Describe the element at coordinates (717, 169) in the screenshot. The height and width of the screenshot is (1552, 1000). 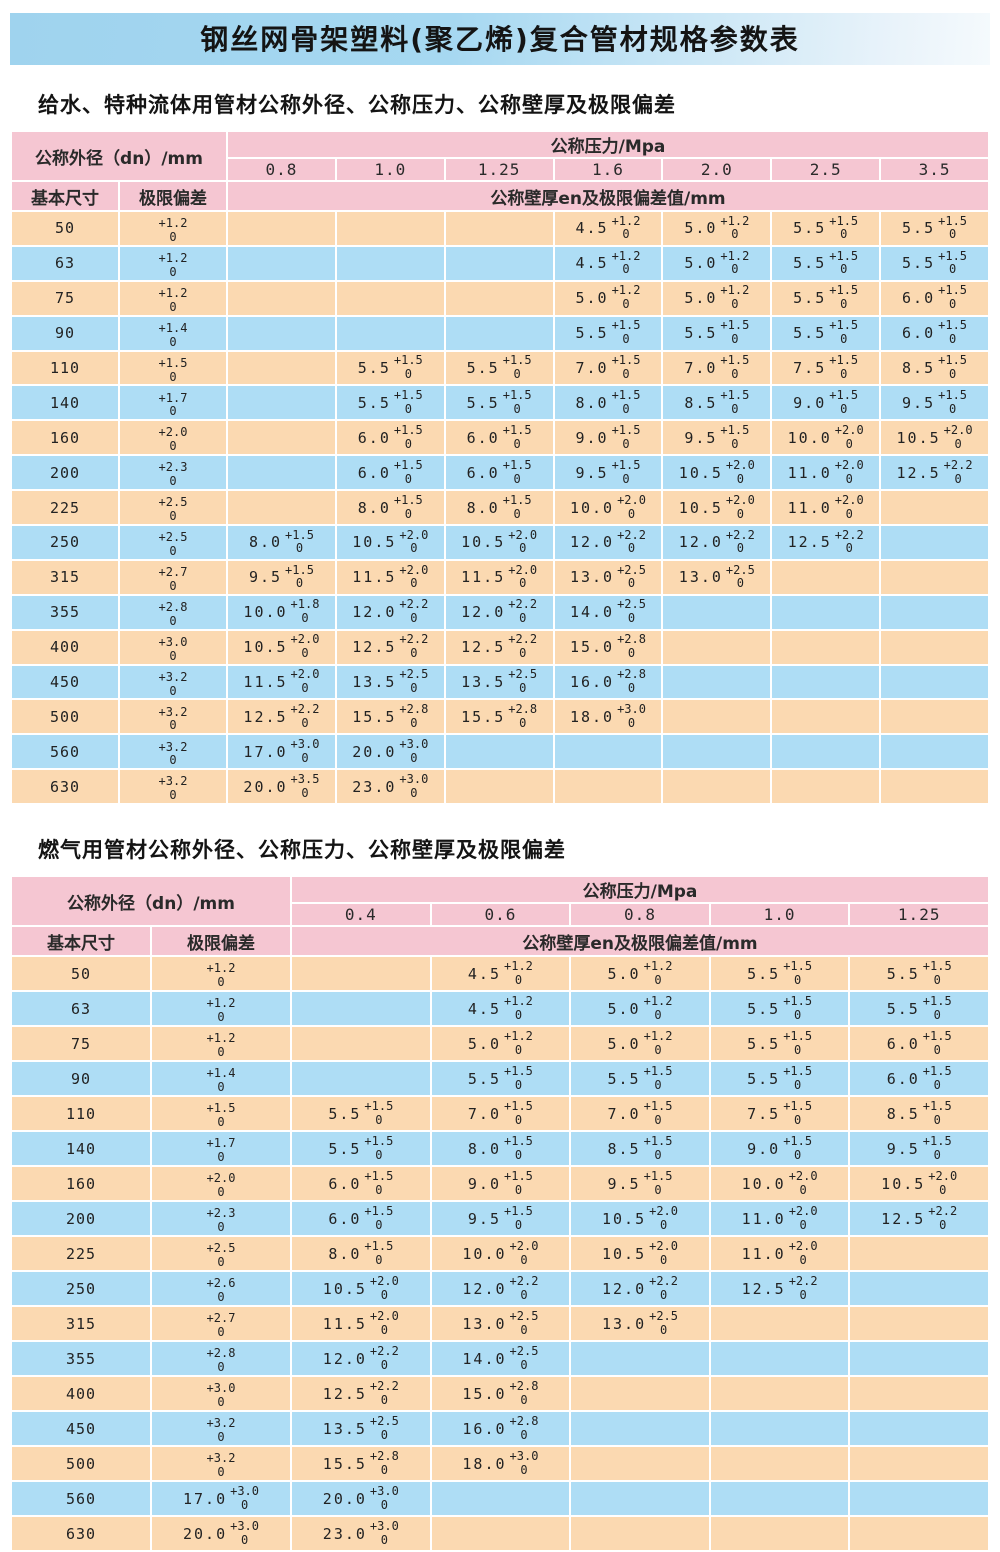
I see `pressure-column-header: 2.0` at that location.